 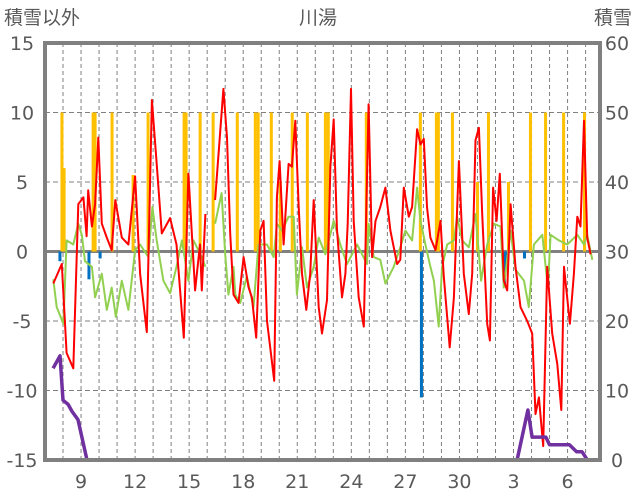 What do you see at coordinates (81, 482) in the screenshot?
I see `x-tick-label: 9` at bounding box center [81, 482].